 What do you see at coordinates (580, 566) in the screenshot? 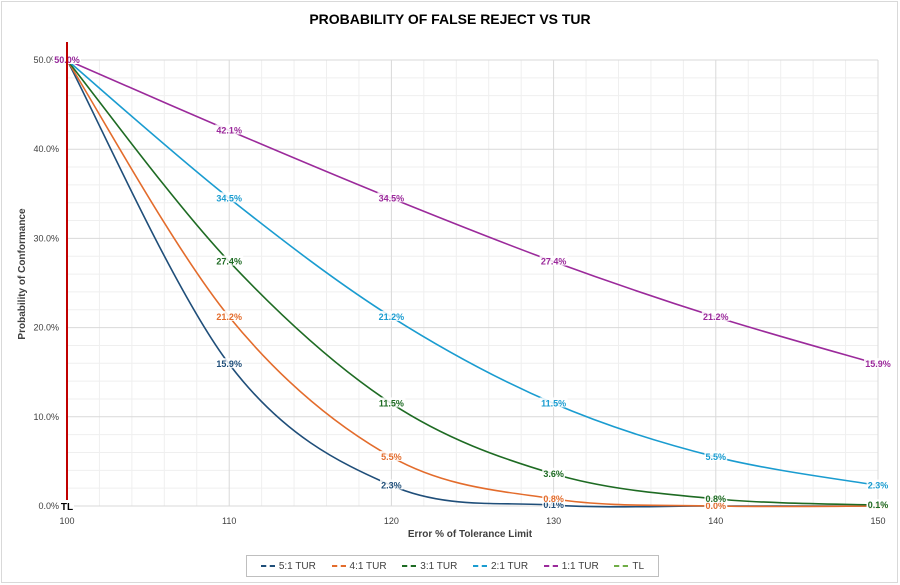
I see `legend-label: 1:1 TUR` at bounding box center [580, 566].